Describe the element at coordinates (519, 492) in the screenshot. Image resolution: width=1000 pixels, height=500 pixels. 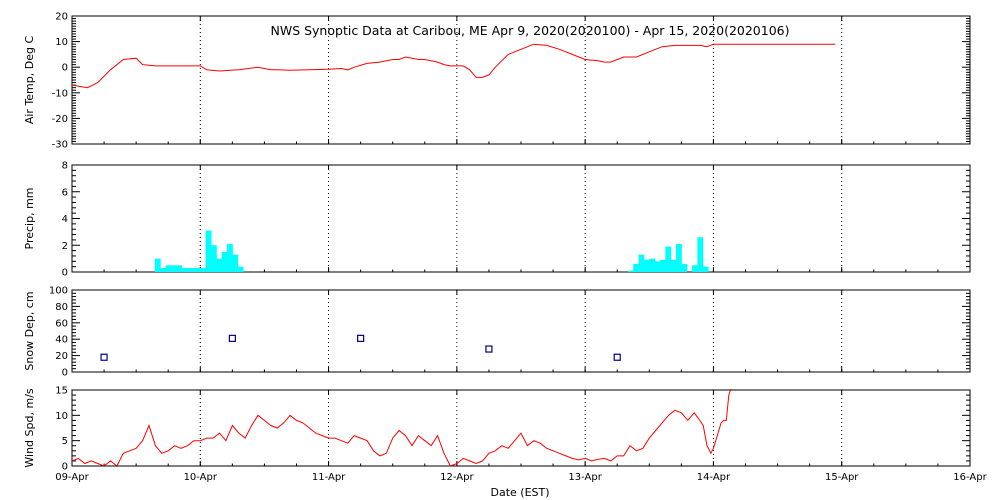
I see `x-axis-title: Date (EST)` at that location.